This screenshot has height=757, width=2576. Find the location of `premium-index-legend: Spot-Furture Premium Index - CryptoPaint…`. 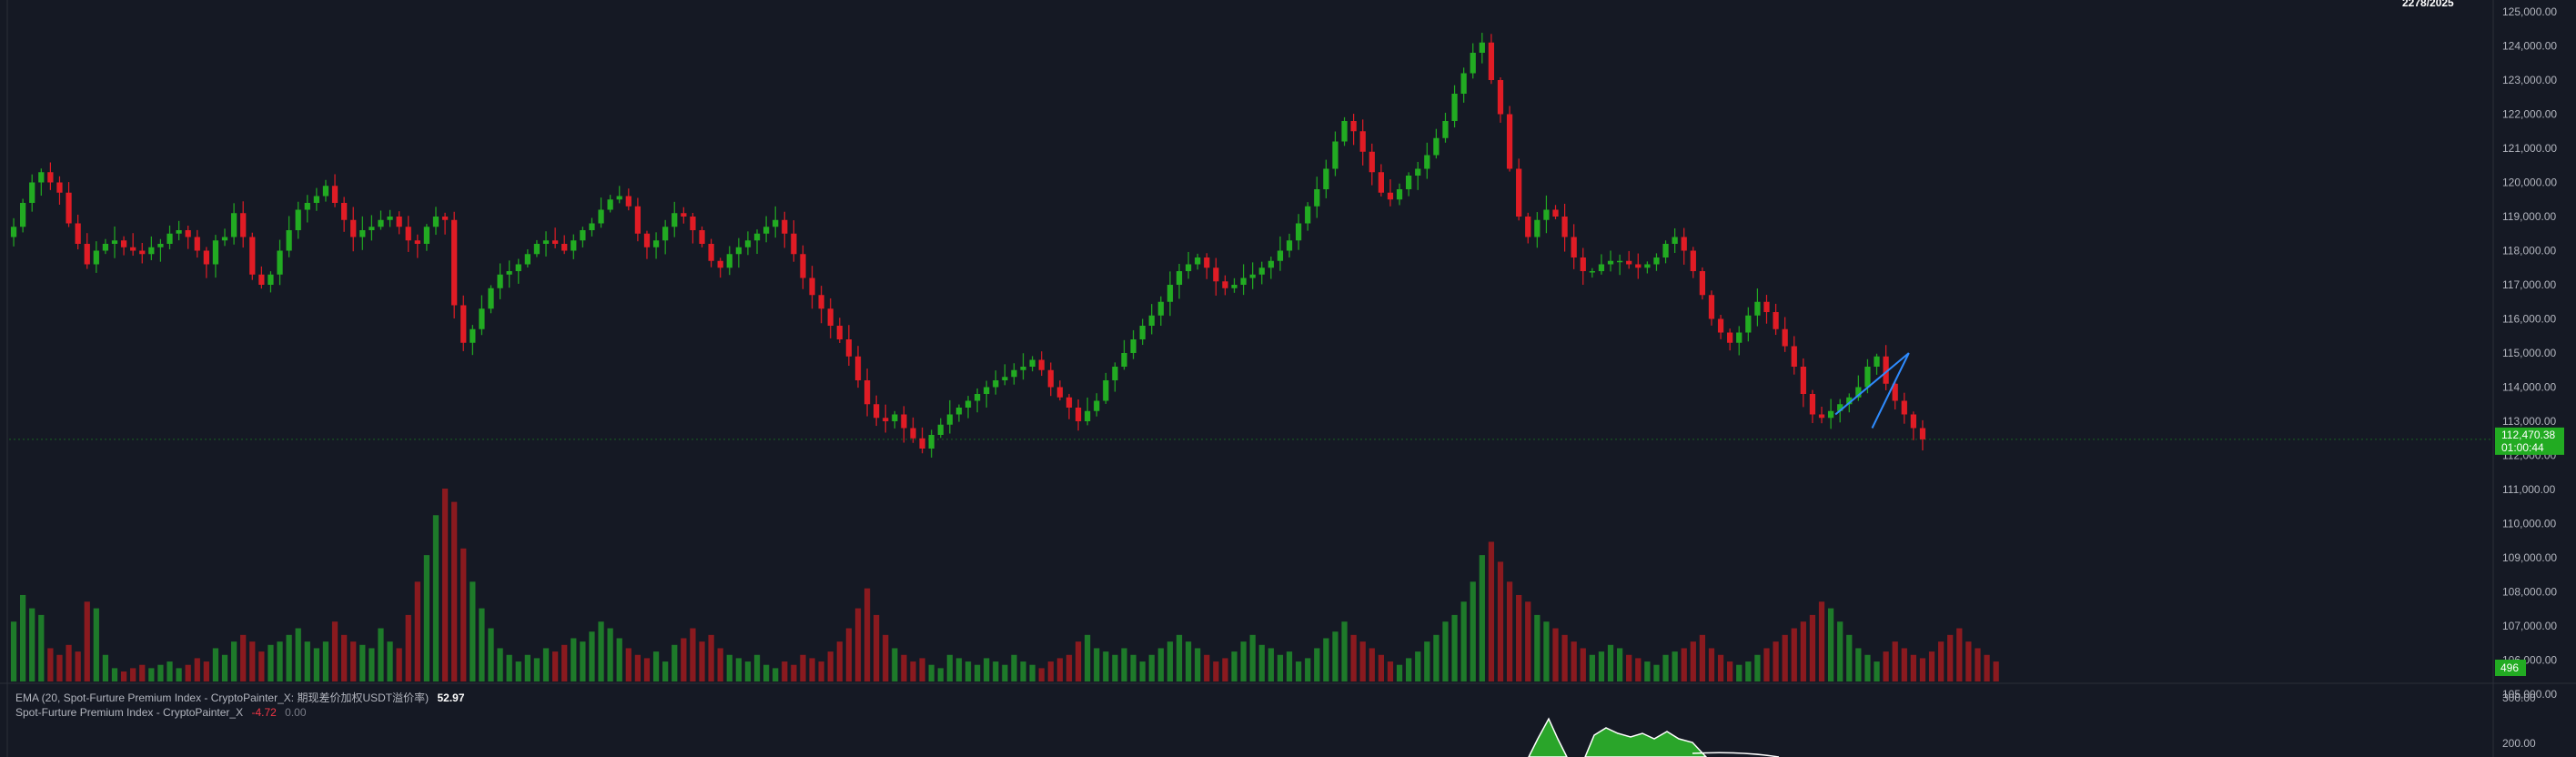

premium-index-legend: Spot-Furture Premium Index - CryptoPaint… is located at coordinates (161, 713).